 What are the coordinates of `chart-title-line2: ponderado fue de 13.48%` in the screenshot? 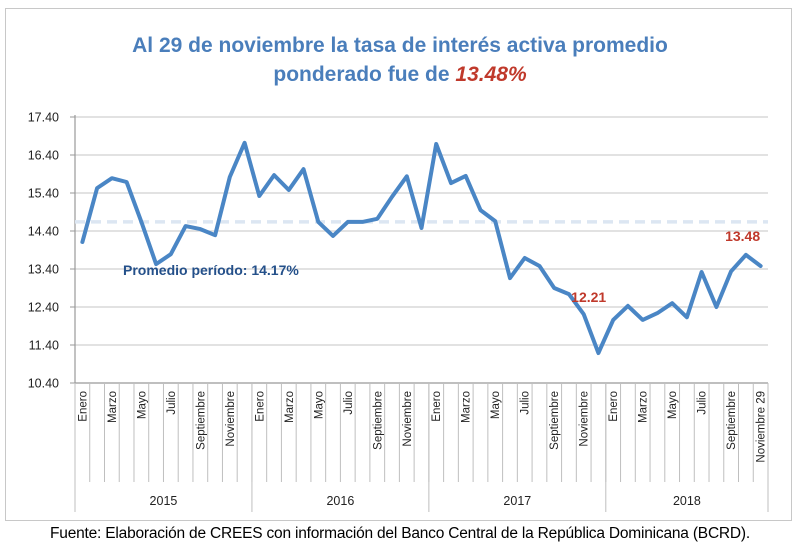 It's located at (400, 74).